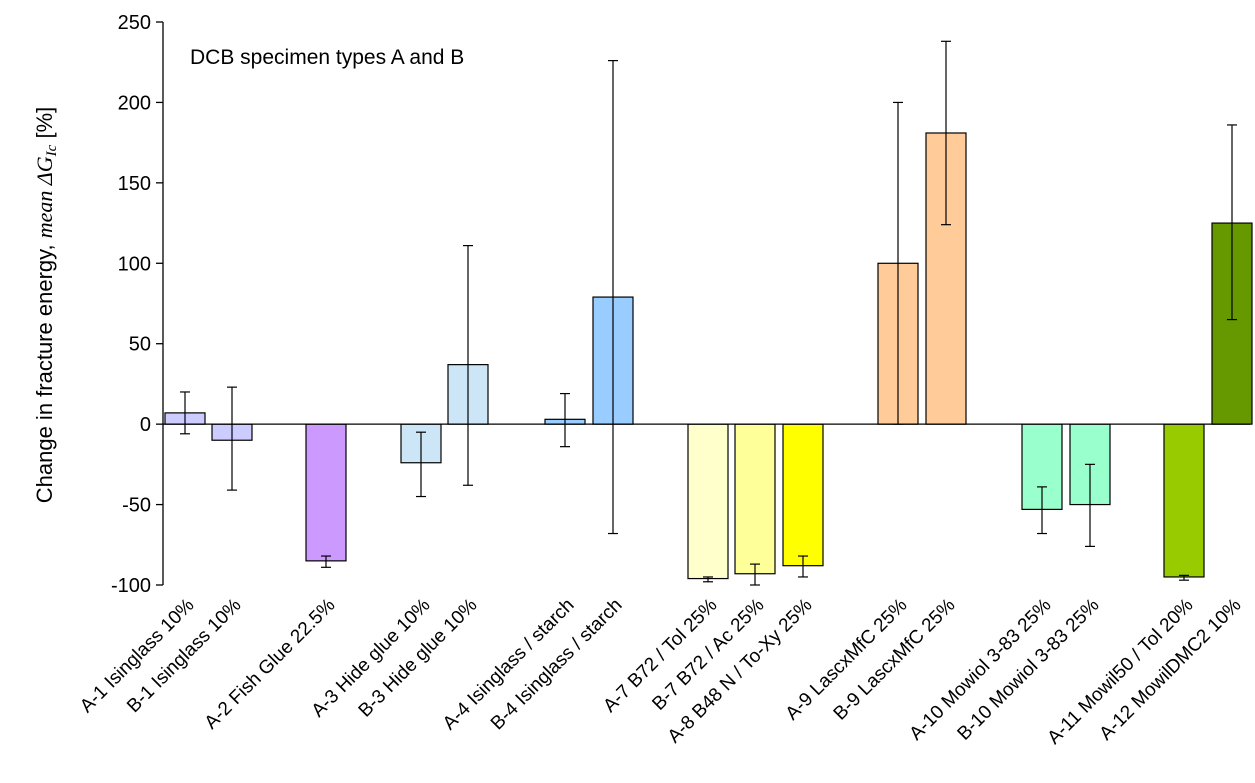 Image resolution: width=1255 pixels, height=783 pixels. I want to click on y-tick-label: 100, so click(134, 264).